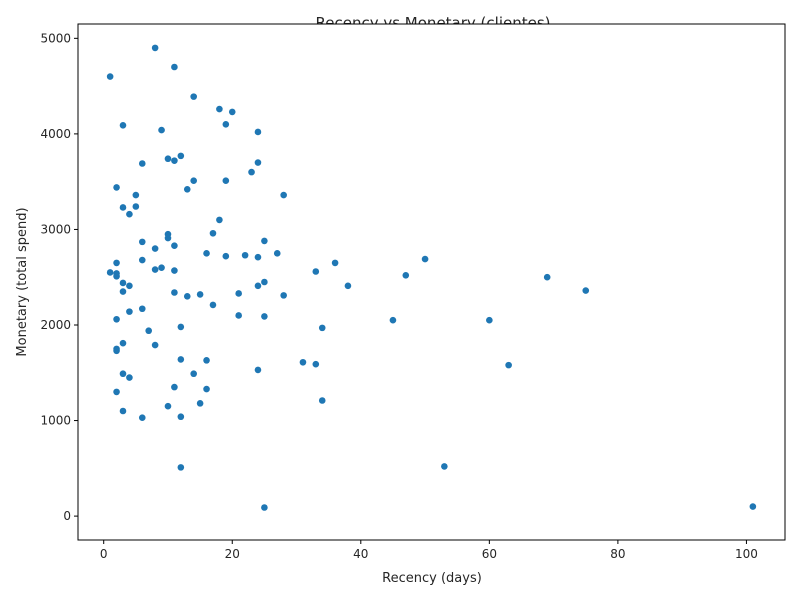 This screenshot has width=800, height=600. I want to click on y-tick-label: 1000, so click(55, 421).